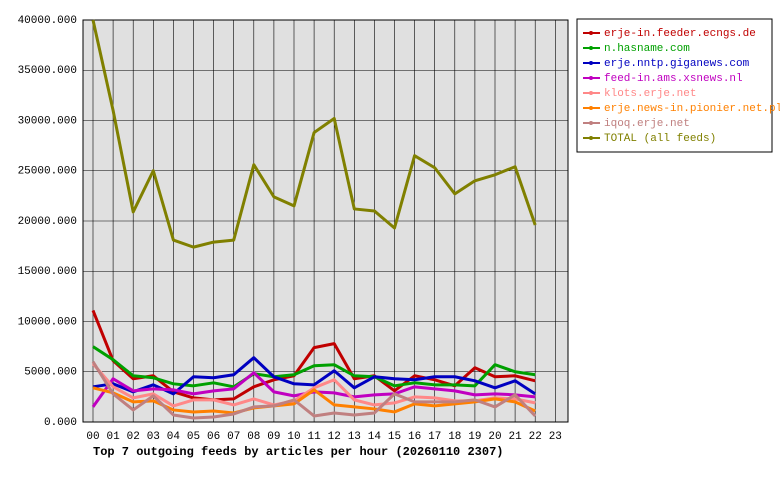 This screenshot has height=485, width=780. Describe the element at coordinates (535, 437) in the screenshot. I see `x-tick-label: 22` at that location.